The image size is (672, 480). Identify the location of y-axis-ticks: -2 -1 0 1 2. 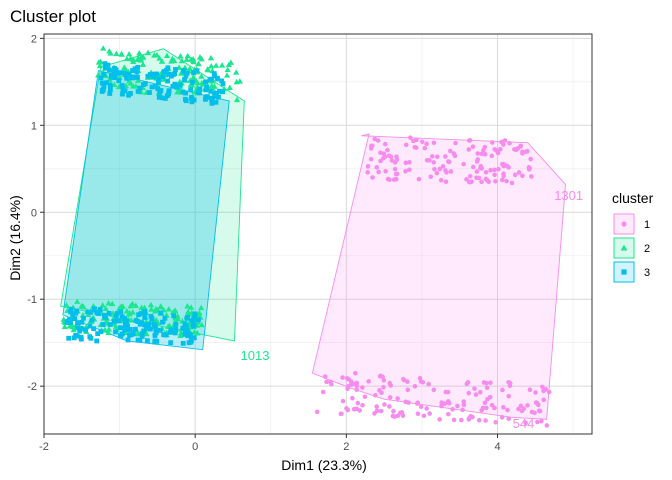
(35, 213).